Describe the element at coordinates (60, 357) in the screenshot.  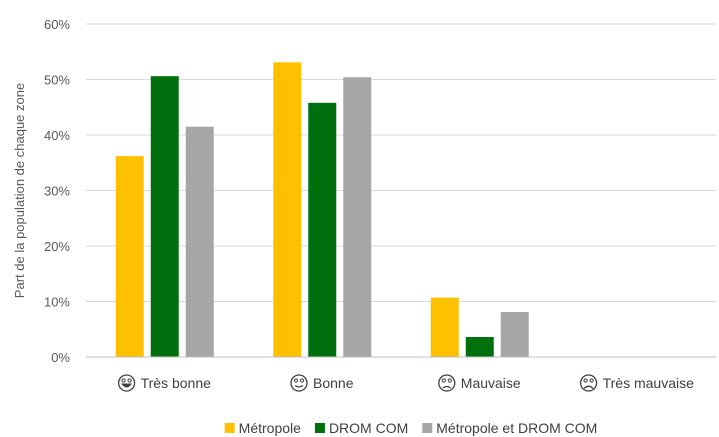
I see `y-tick-label: 0%` at that location.